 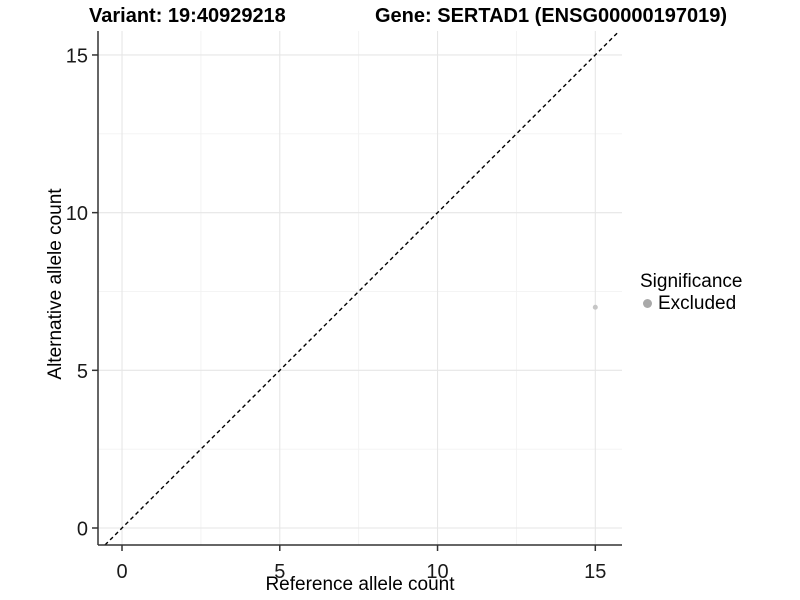 What do you see at coordinates (697, 303) in the screenshot?
I see `legend-item-label: Excluded` at bounding box center [697, 303].